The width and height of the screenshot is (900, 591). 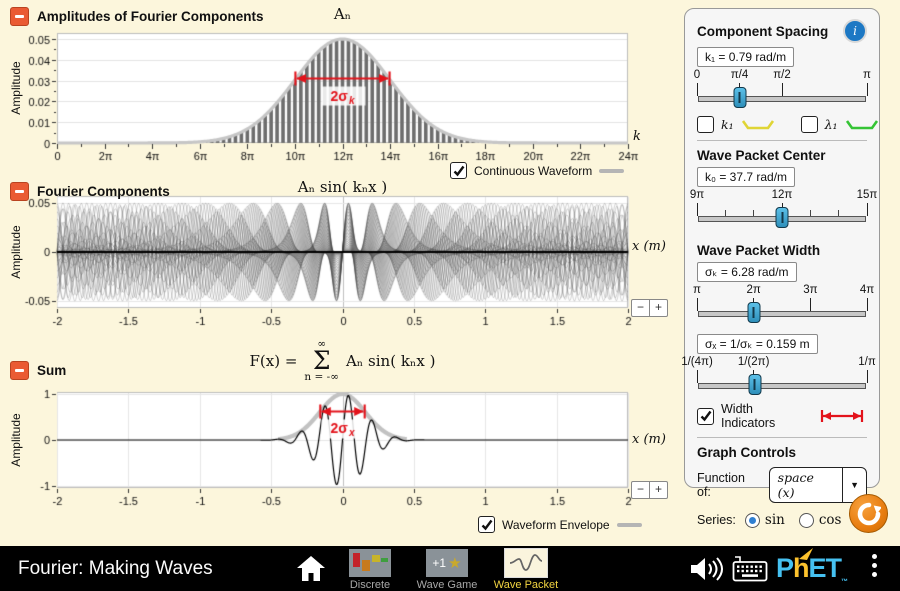 What do you see at coordinates (705, 416) in the screenshot?
I see `width-indicators-checkbox` at bounding box center [705, 416].